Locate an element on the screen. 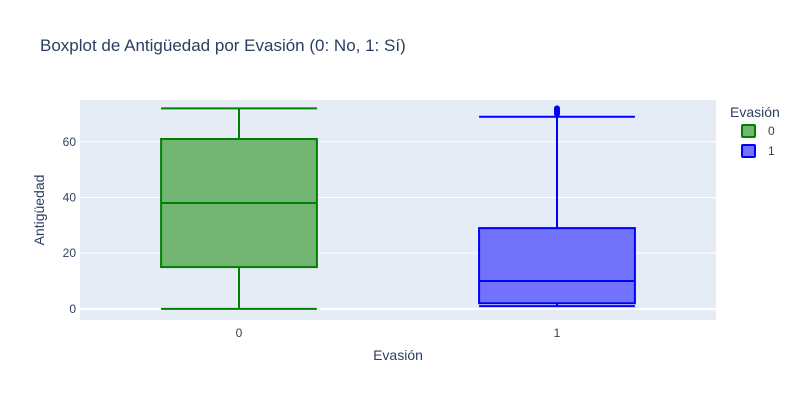  y-ticks: 0 20 40 60 is located at coordinates (70, 225).